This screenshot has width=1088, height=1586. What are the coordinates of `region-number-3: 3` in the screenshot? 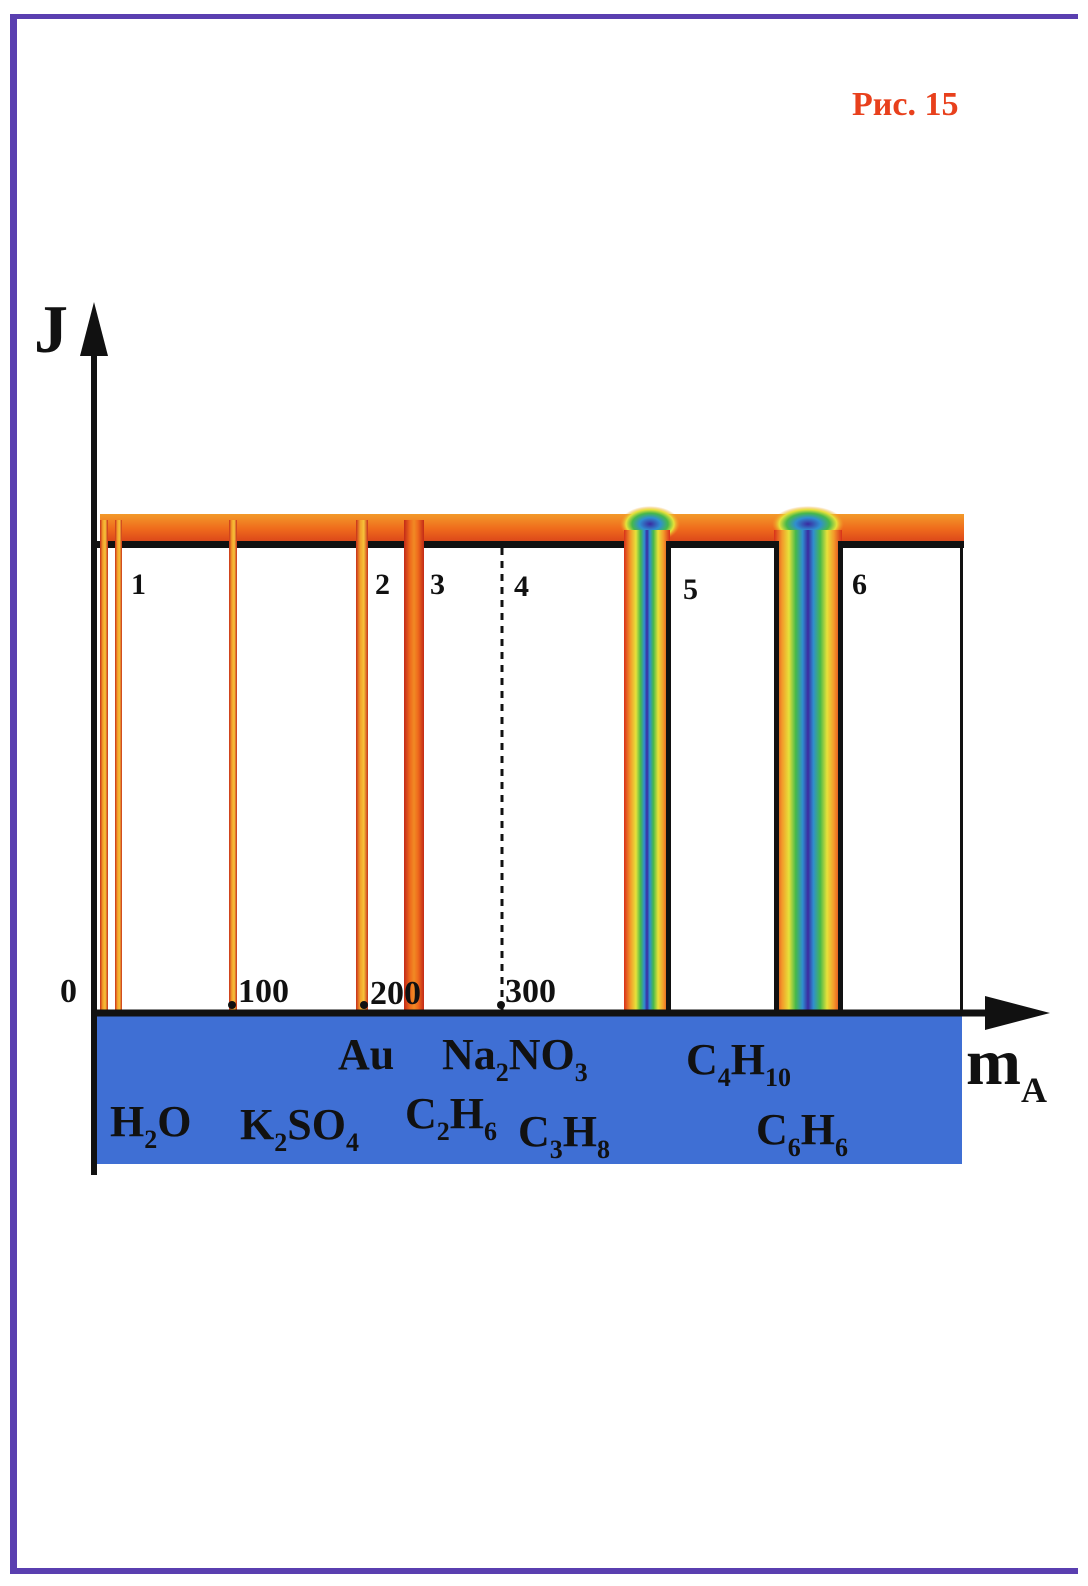 It's located at (437, 584).